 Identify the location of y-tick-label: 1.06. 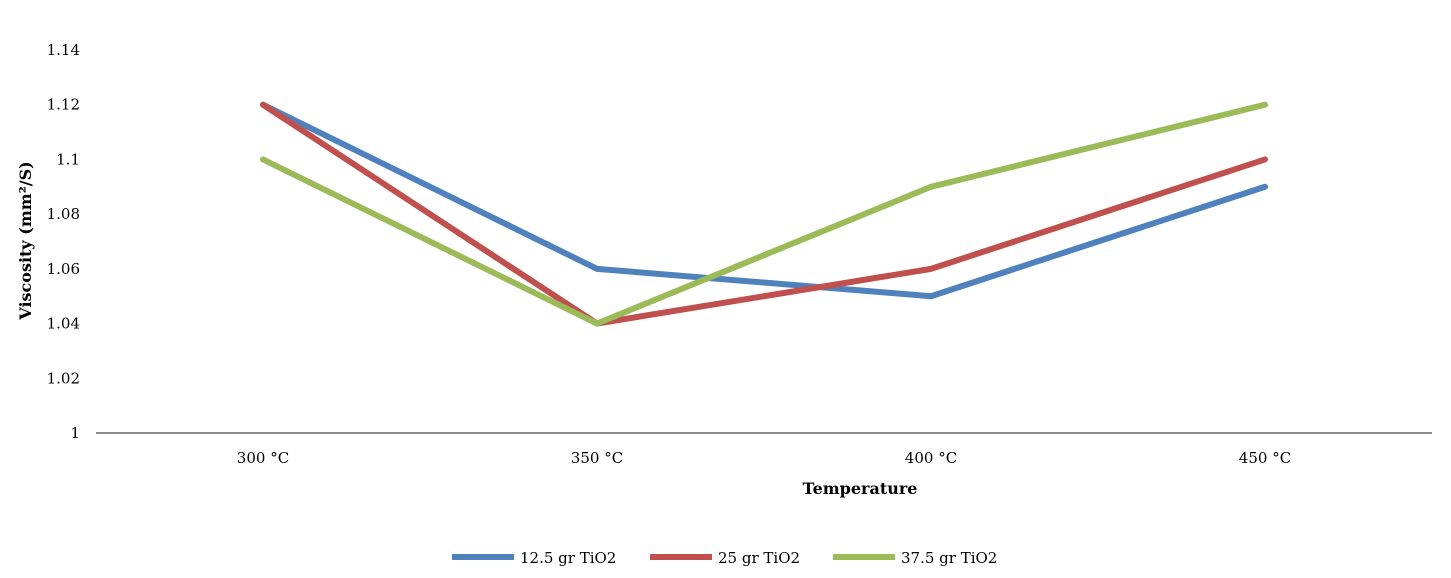
(63, 269).